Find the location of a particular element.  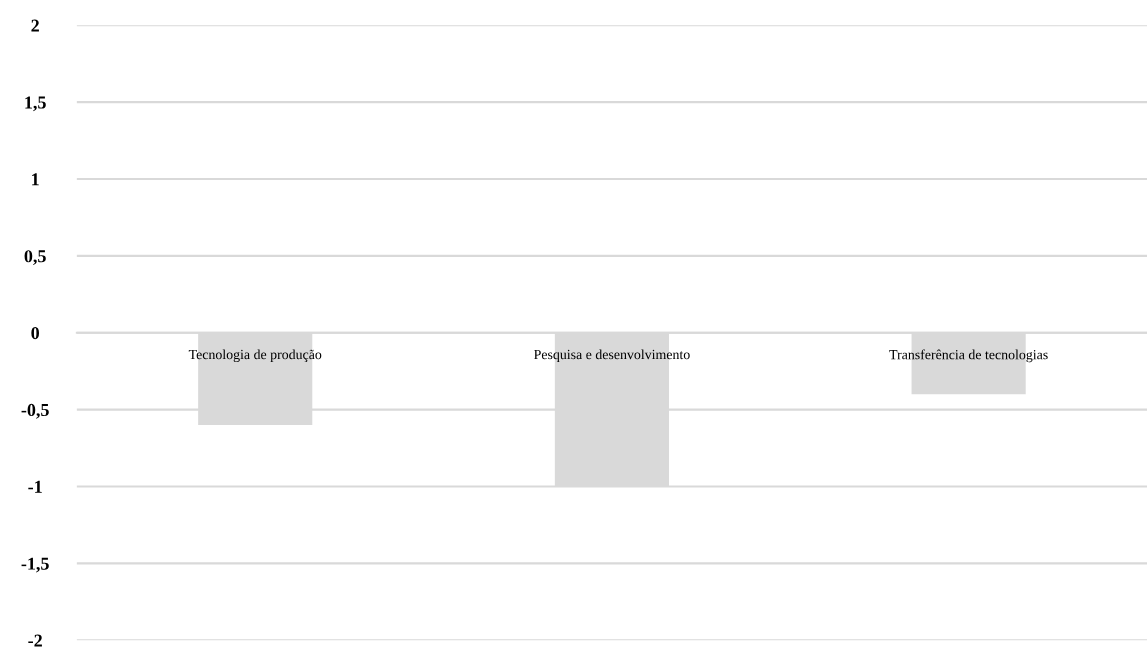

x-tick-label: Pesquisa e desenvolvimento is located at coordinates (612, 356).